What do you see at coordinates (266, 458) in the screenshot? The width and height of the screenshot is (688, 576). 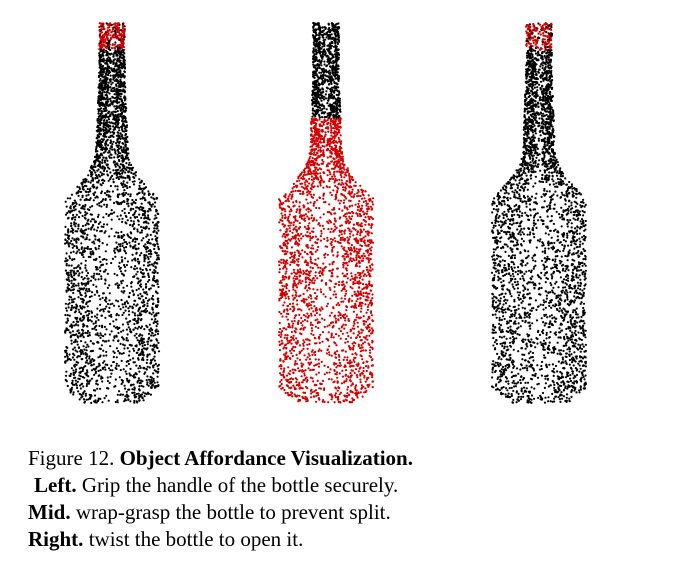 I see `caption-title: Object Affordance Visualization.` at bounding box center [266, 458].